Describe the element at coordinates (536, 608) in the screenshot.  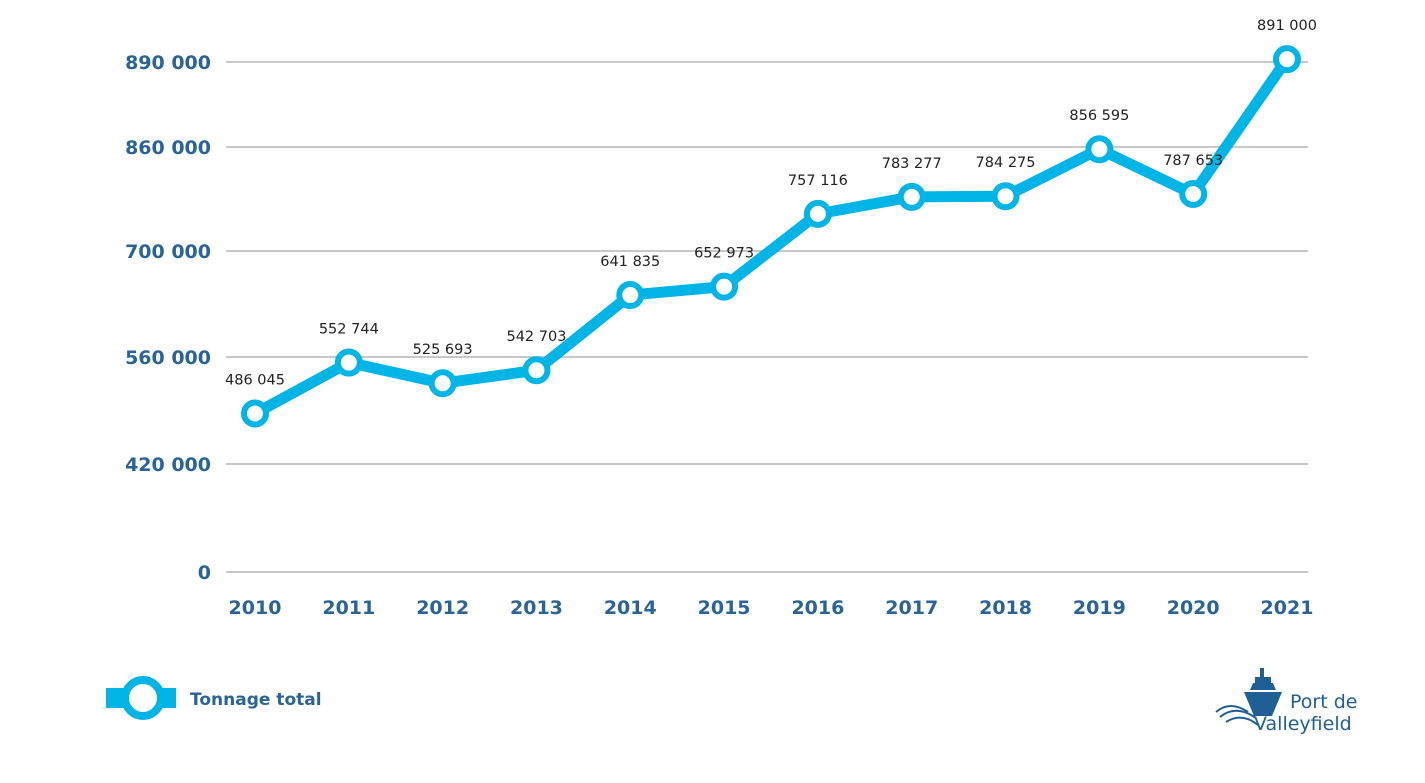
I see `x-tick-label: 2013` at that location.